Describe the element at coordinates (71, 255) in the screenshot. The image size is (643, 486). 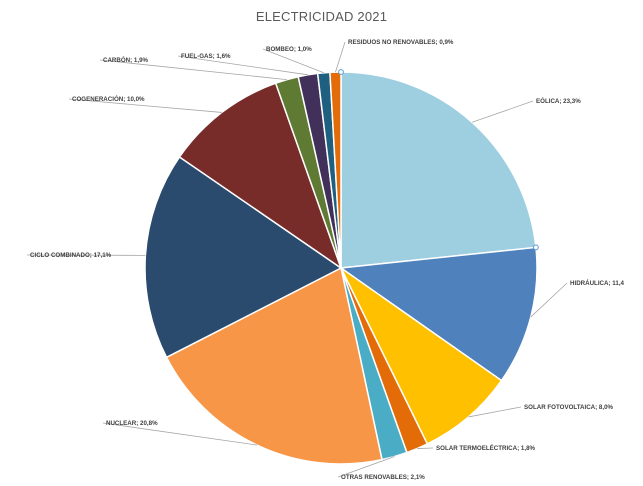
I see `slice-label-ciclo-combinado: CICLO COMBINADO; 17,1%` at that location.